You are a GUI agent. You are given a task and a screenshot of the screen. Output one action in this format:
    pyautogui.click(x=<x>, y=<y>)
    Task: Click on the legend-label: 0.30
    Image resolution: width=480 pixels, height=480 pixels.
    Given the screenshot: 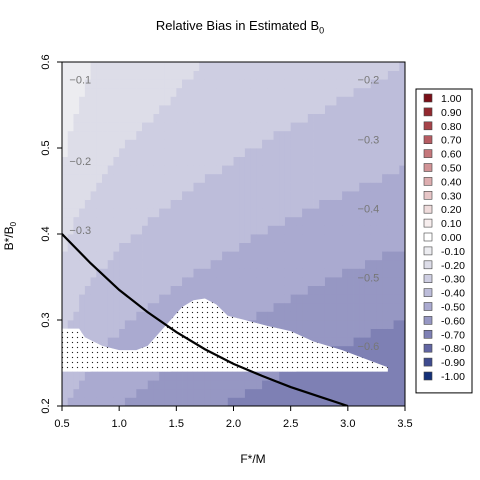 What is the action you would take?
    pyautogui.click(x=451, y=196)
    